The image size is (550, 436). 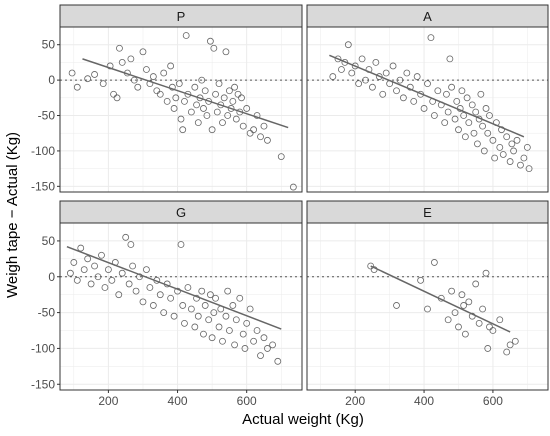 What do you see at coordinates (47, 116) in the screenshot?
I see `y-tick-label: -50` at bounding box center [47, 116].